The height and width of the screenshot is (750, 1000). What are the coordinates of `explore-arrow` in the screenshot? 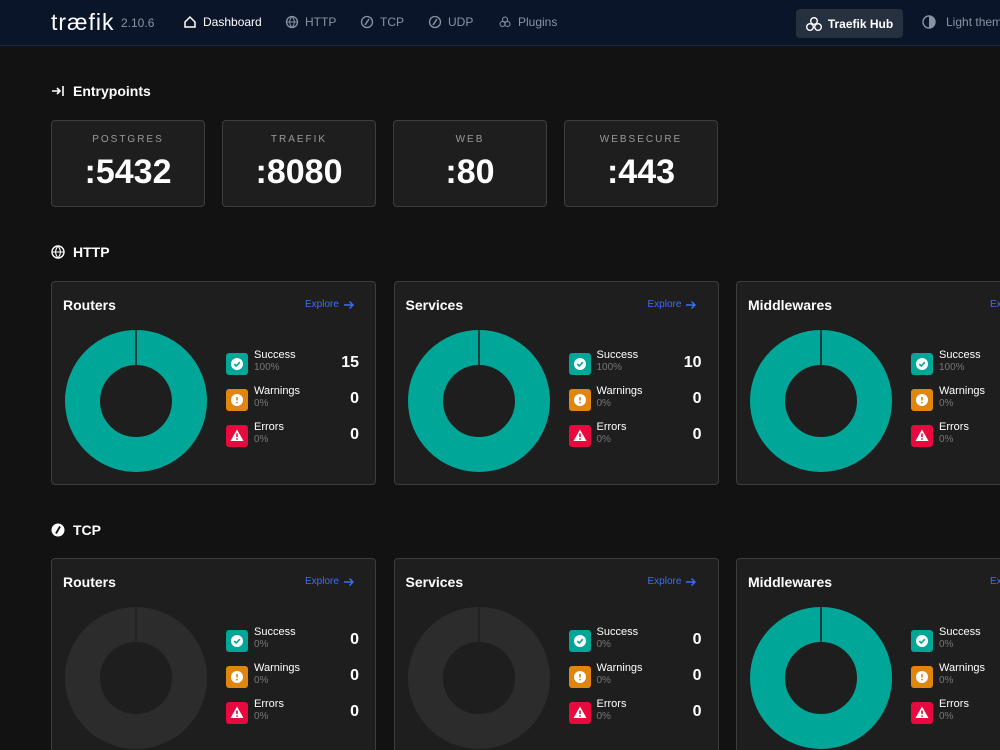 It's located at (348, 304).